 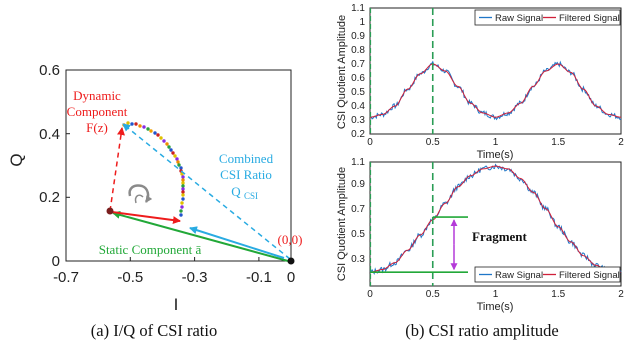 I want to click on bottom-raw-signal-line, so click(x=495, y=219).